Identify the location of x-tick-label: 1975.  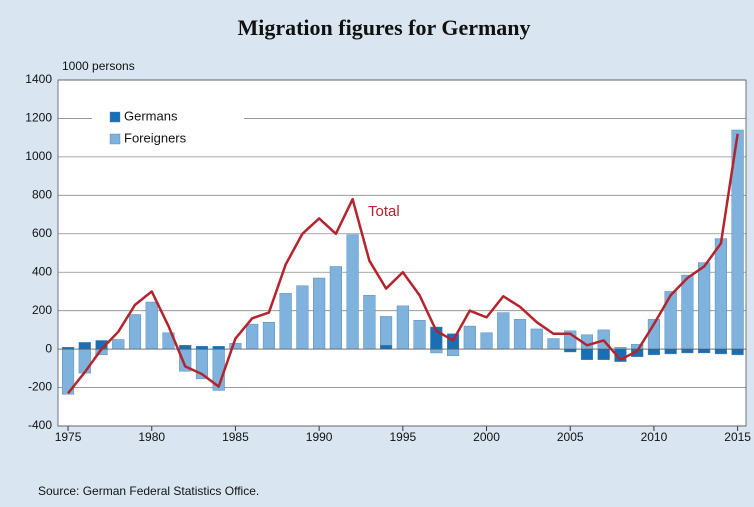
(68, 437).